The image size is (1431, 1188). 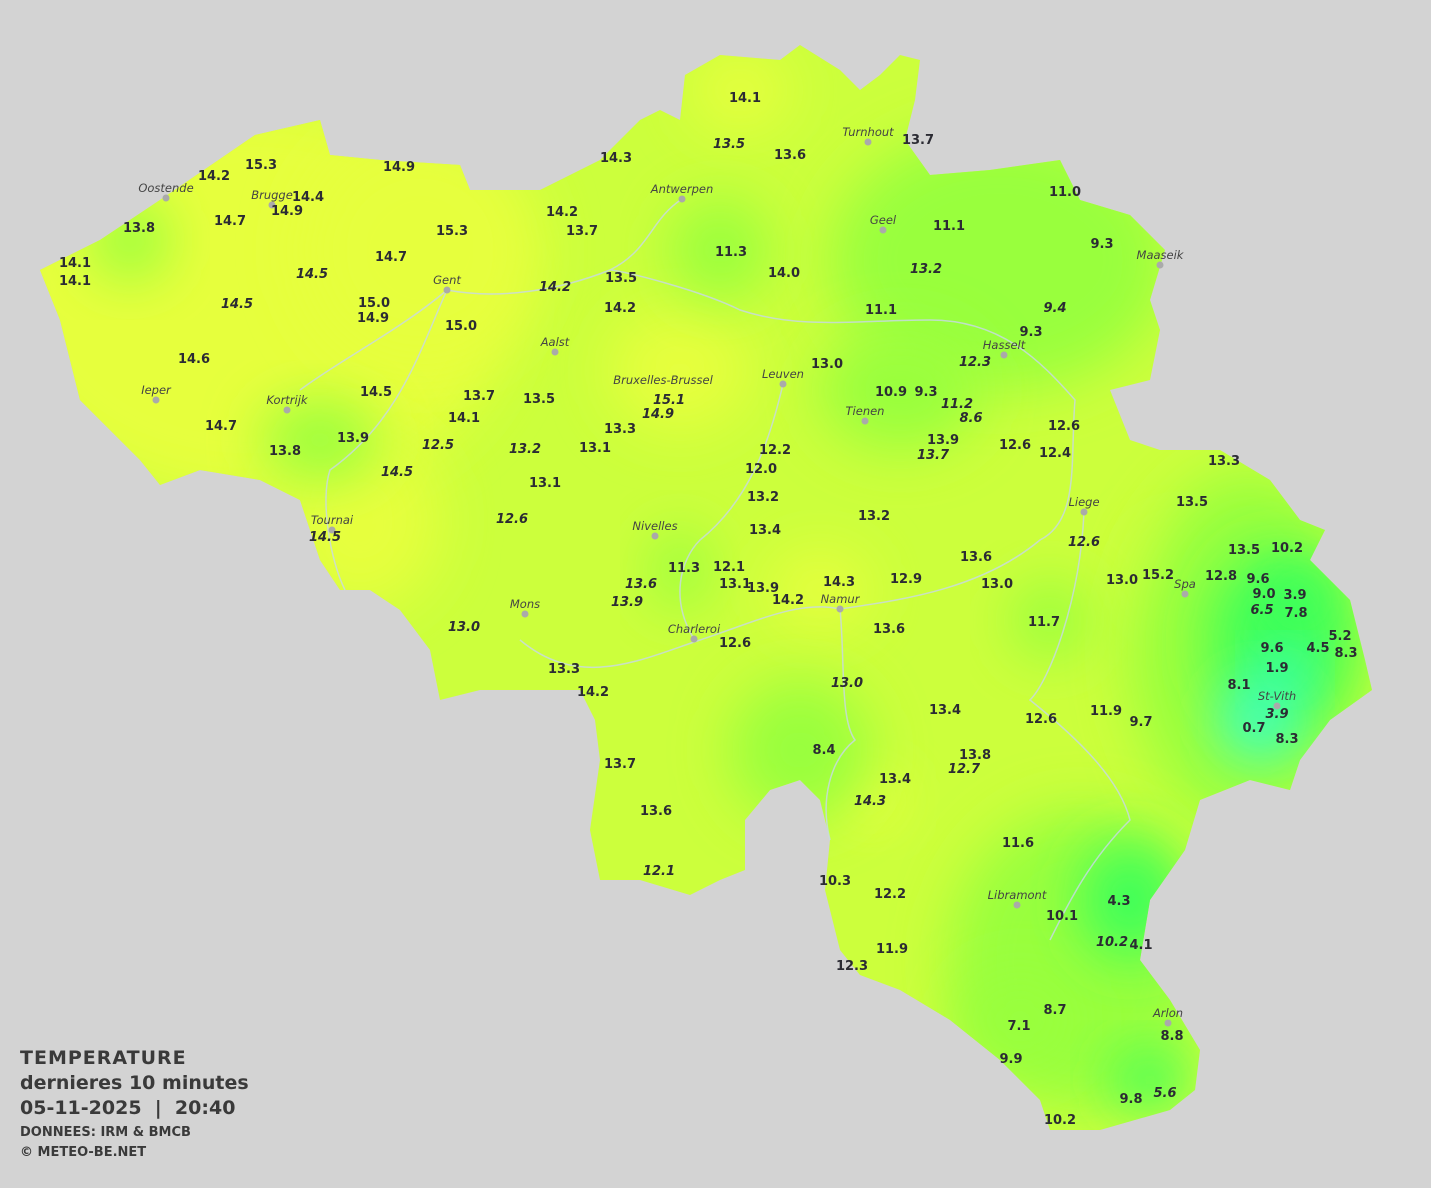 I want to click on temperature-reading: 9.8, so click(x=1131, y=1099).